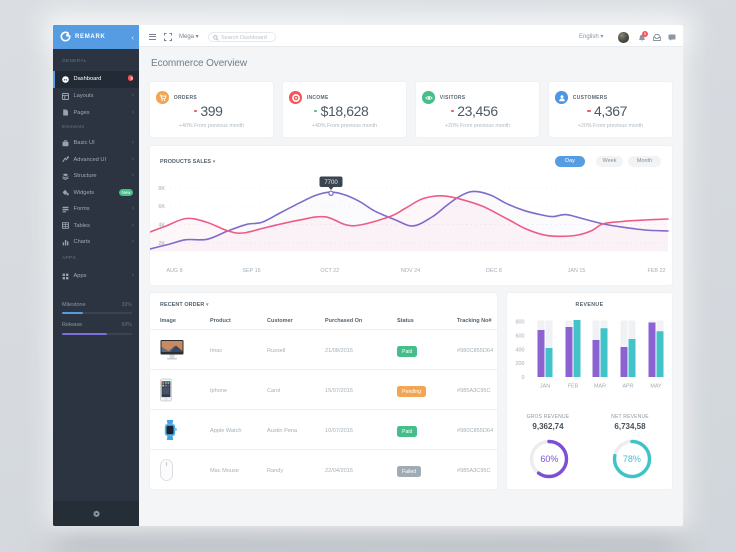  What do you see at coordinates (656, 387) in the screenshot?
I see `svg-text: MAY` at bounding box center [656, 387].